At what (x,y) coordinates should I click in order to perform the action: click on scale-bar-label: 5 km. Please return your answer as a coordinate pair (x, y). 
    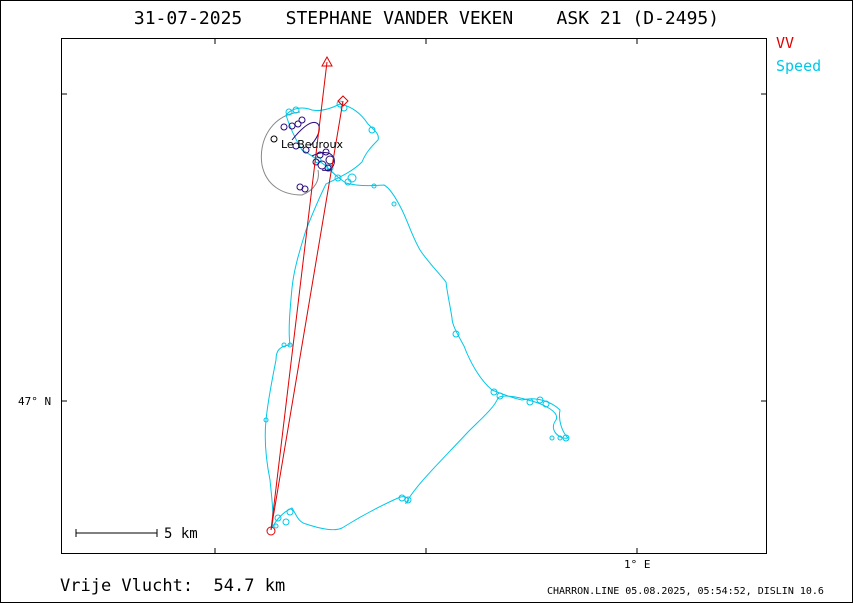
    Looking at the image, I should click on (181, 534).